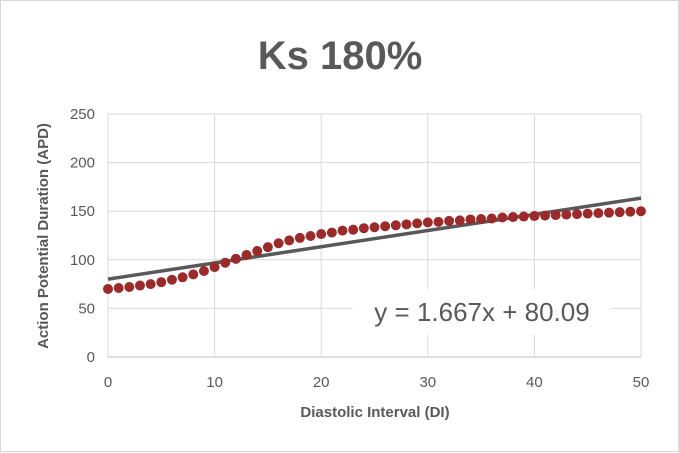 The image size is (679, 453). Describe the element at coordinates (82, 260) in the screenshot. I see `y-tick-label: 100` at that location.